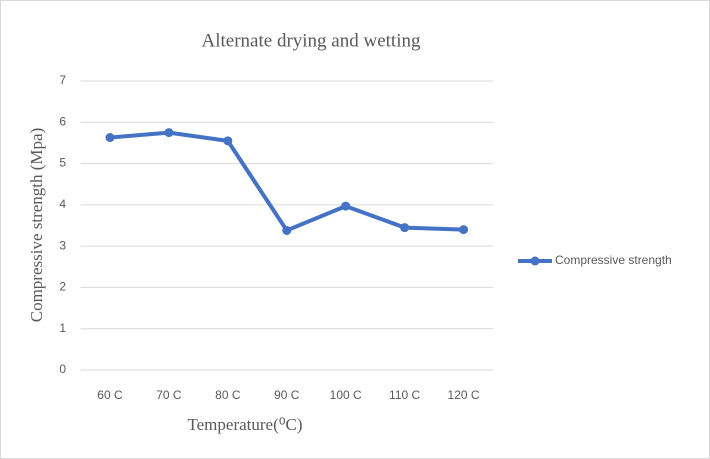  Describe the element at coordinates (110, 395) in the screenshot. I see `x-tick-label: 60 C` at that location.